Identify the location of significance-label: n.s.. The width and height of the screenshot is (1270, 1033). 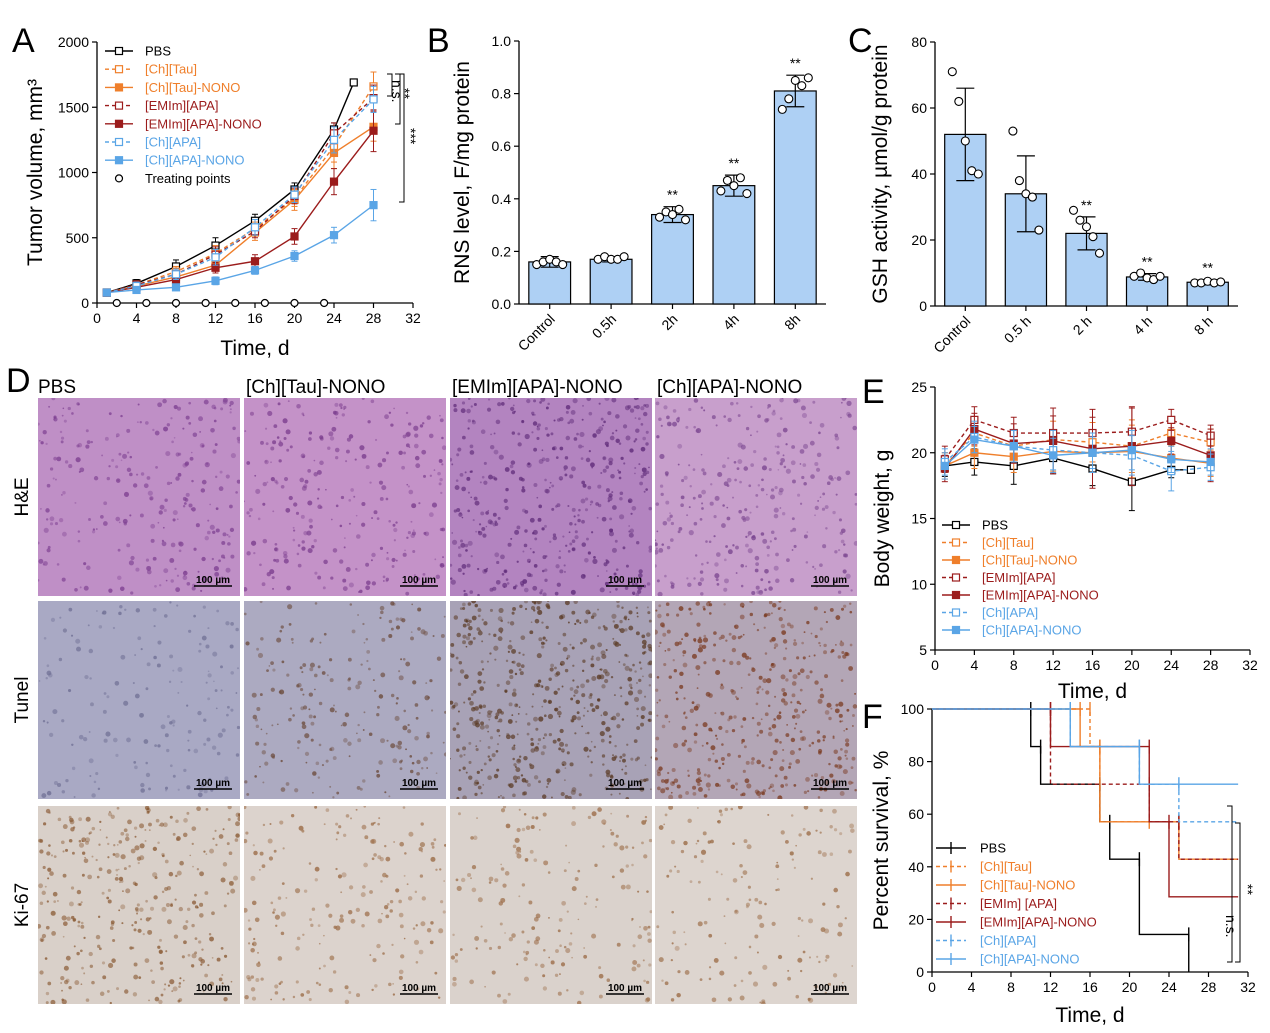
(397, 91).